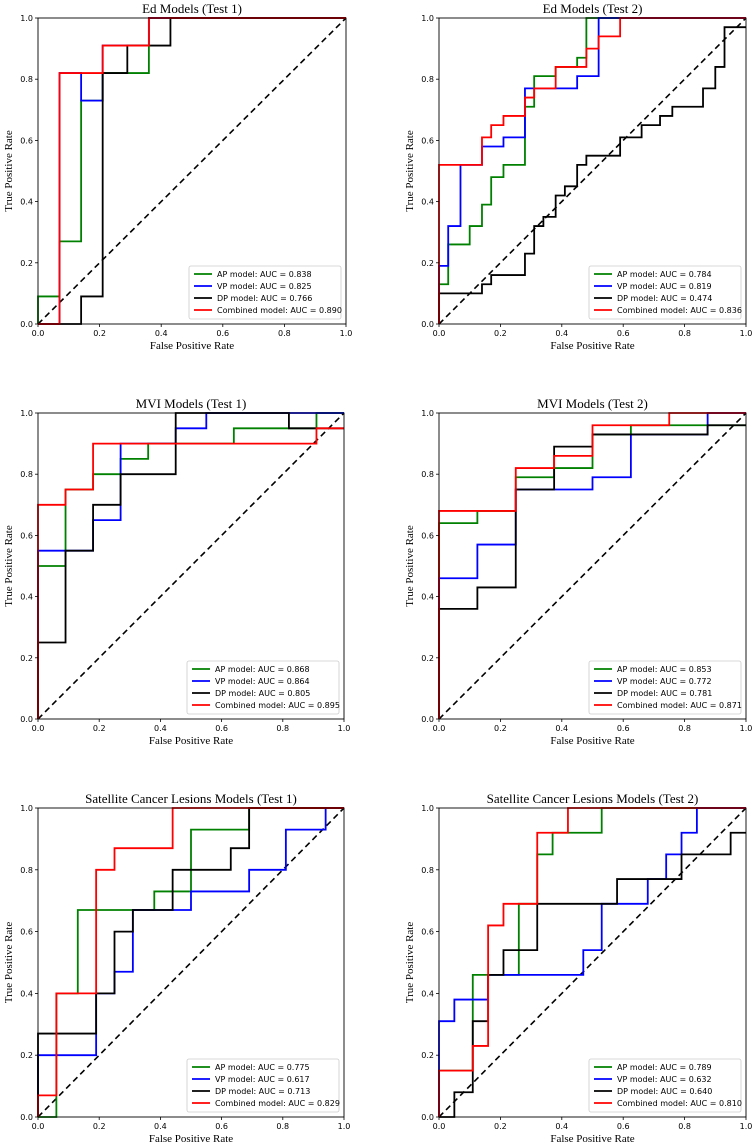 Image resolution: width=754 pixels, height=1144 pixels. What do you see at coordinates (262, 1079) in the screenshot?
I see `legend-entry: VP model: AUC = 0.617` at bounding box center [262, 1079].